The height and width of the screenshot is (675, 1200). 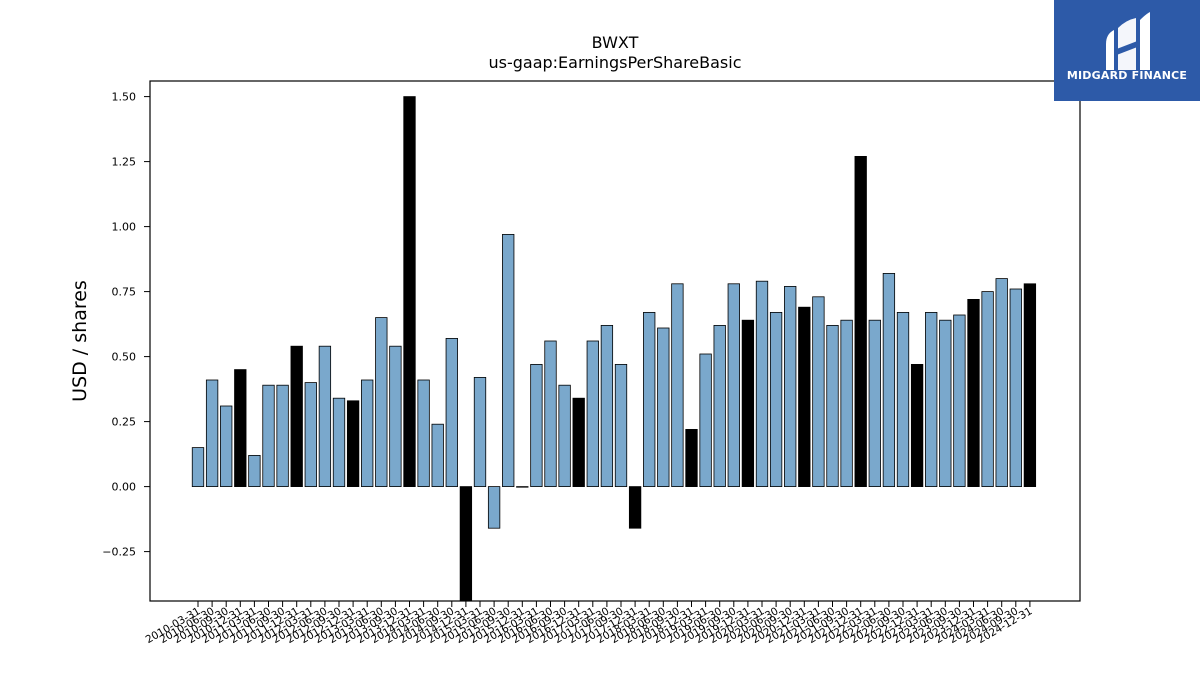 I want to click on brand-name: MIDGARD FINANCE, so click(x=1127, y=75).